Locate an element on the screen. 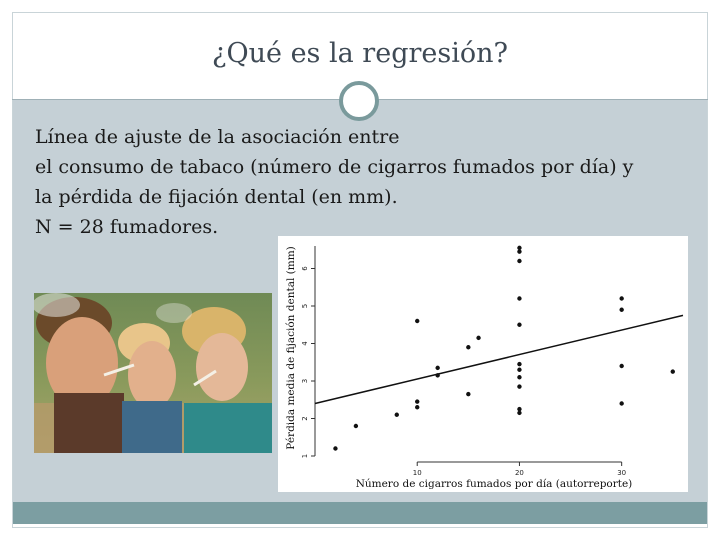  smokers-photo is located at coordinates (153, 373).